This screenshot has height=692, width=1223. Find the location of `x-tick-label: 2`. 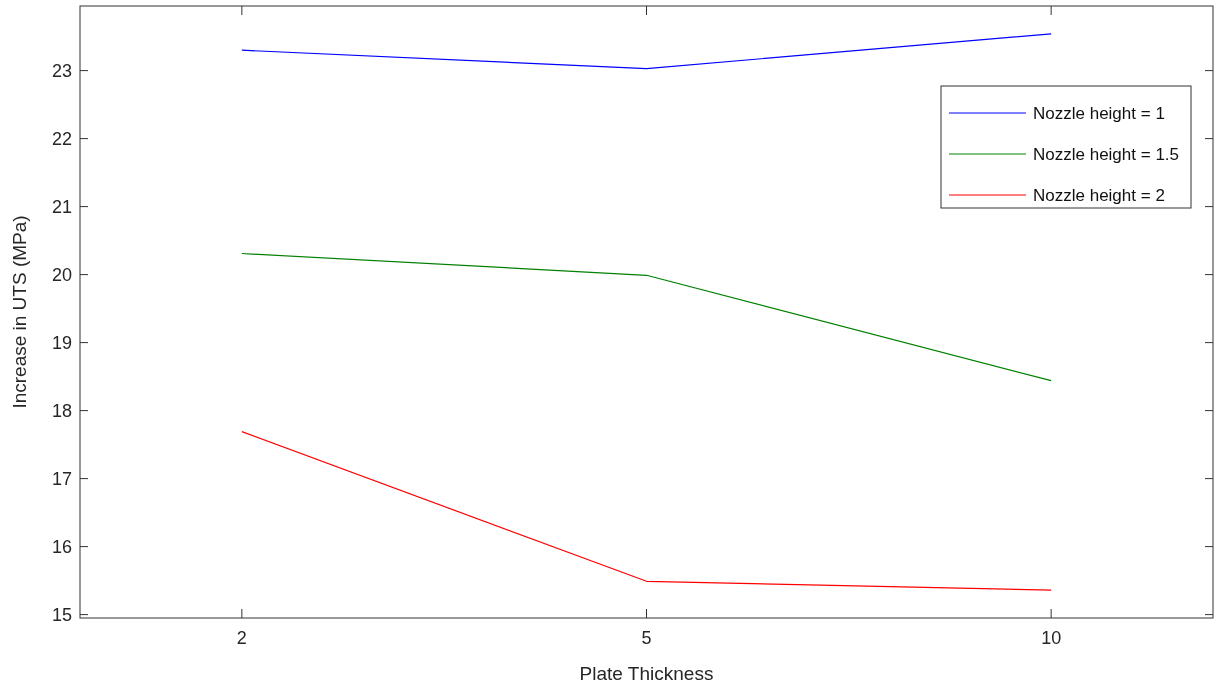

x-tick-label: 2 is located at coordinates (241, 638).